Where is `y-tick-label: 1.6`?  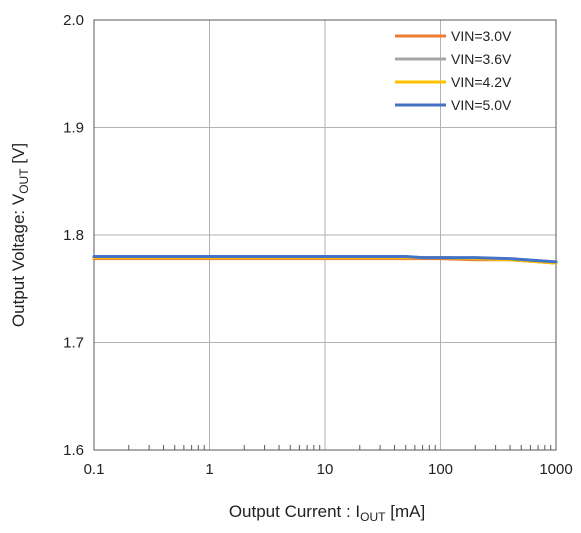
y-tick-label: 1.6 is located at coordinates (73, 450).